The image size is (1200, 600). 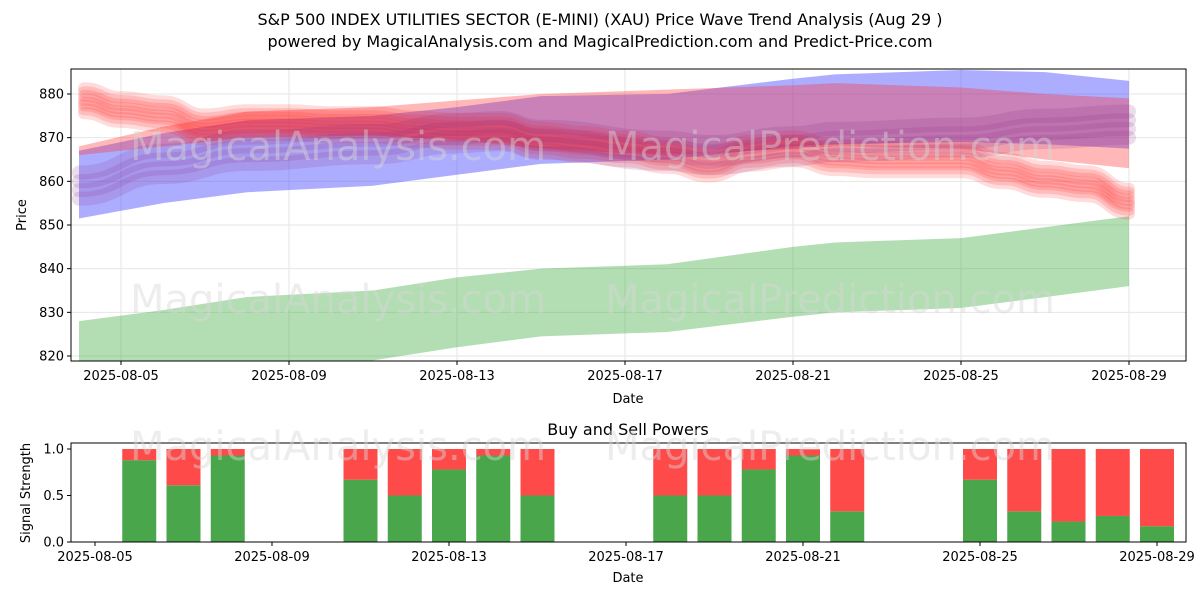 I want to click on signal-x-tick-label-5: 2025-08-25, so click(x=980, y=557).